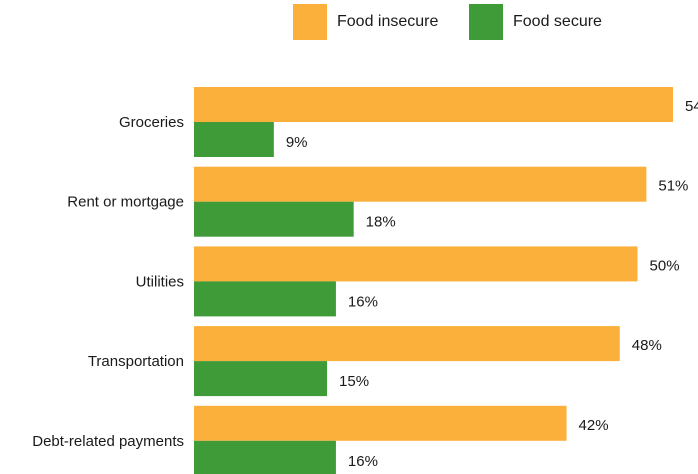  Describe the element at coordinates (691, 106) in the screenshot. I see `data-label-food-insecure-groceries: 54%` at that location.